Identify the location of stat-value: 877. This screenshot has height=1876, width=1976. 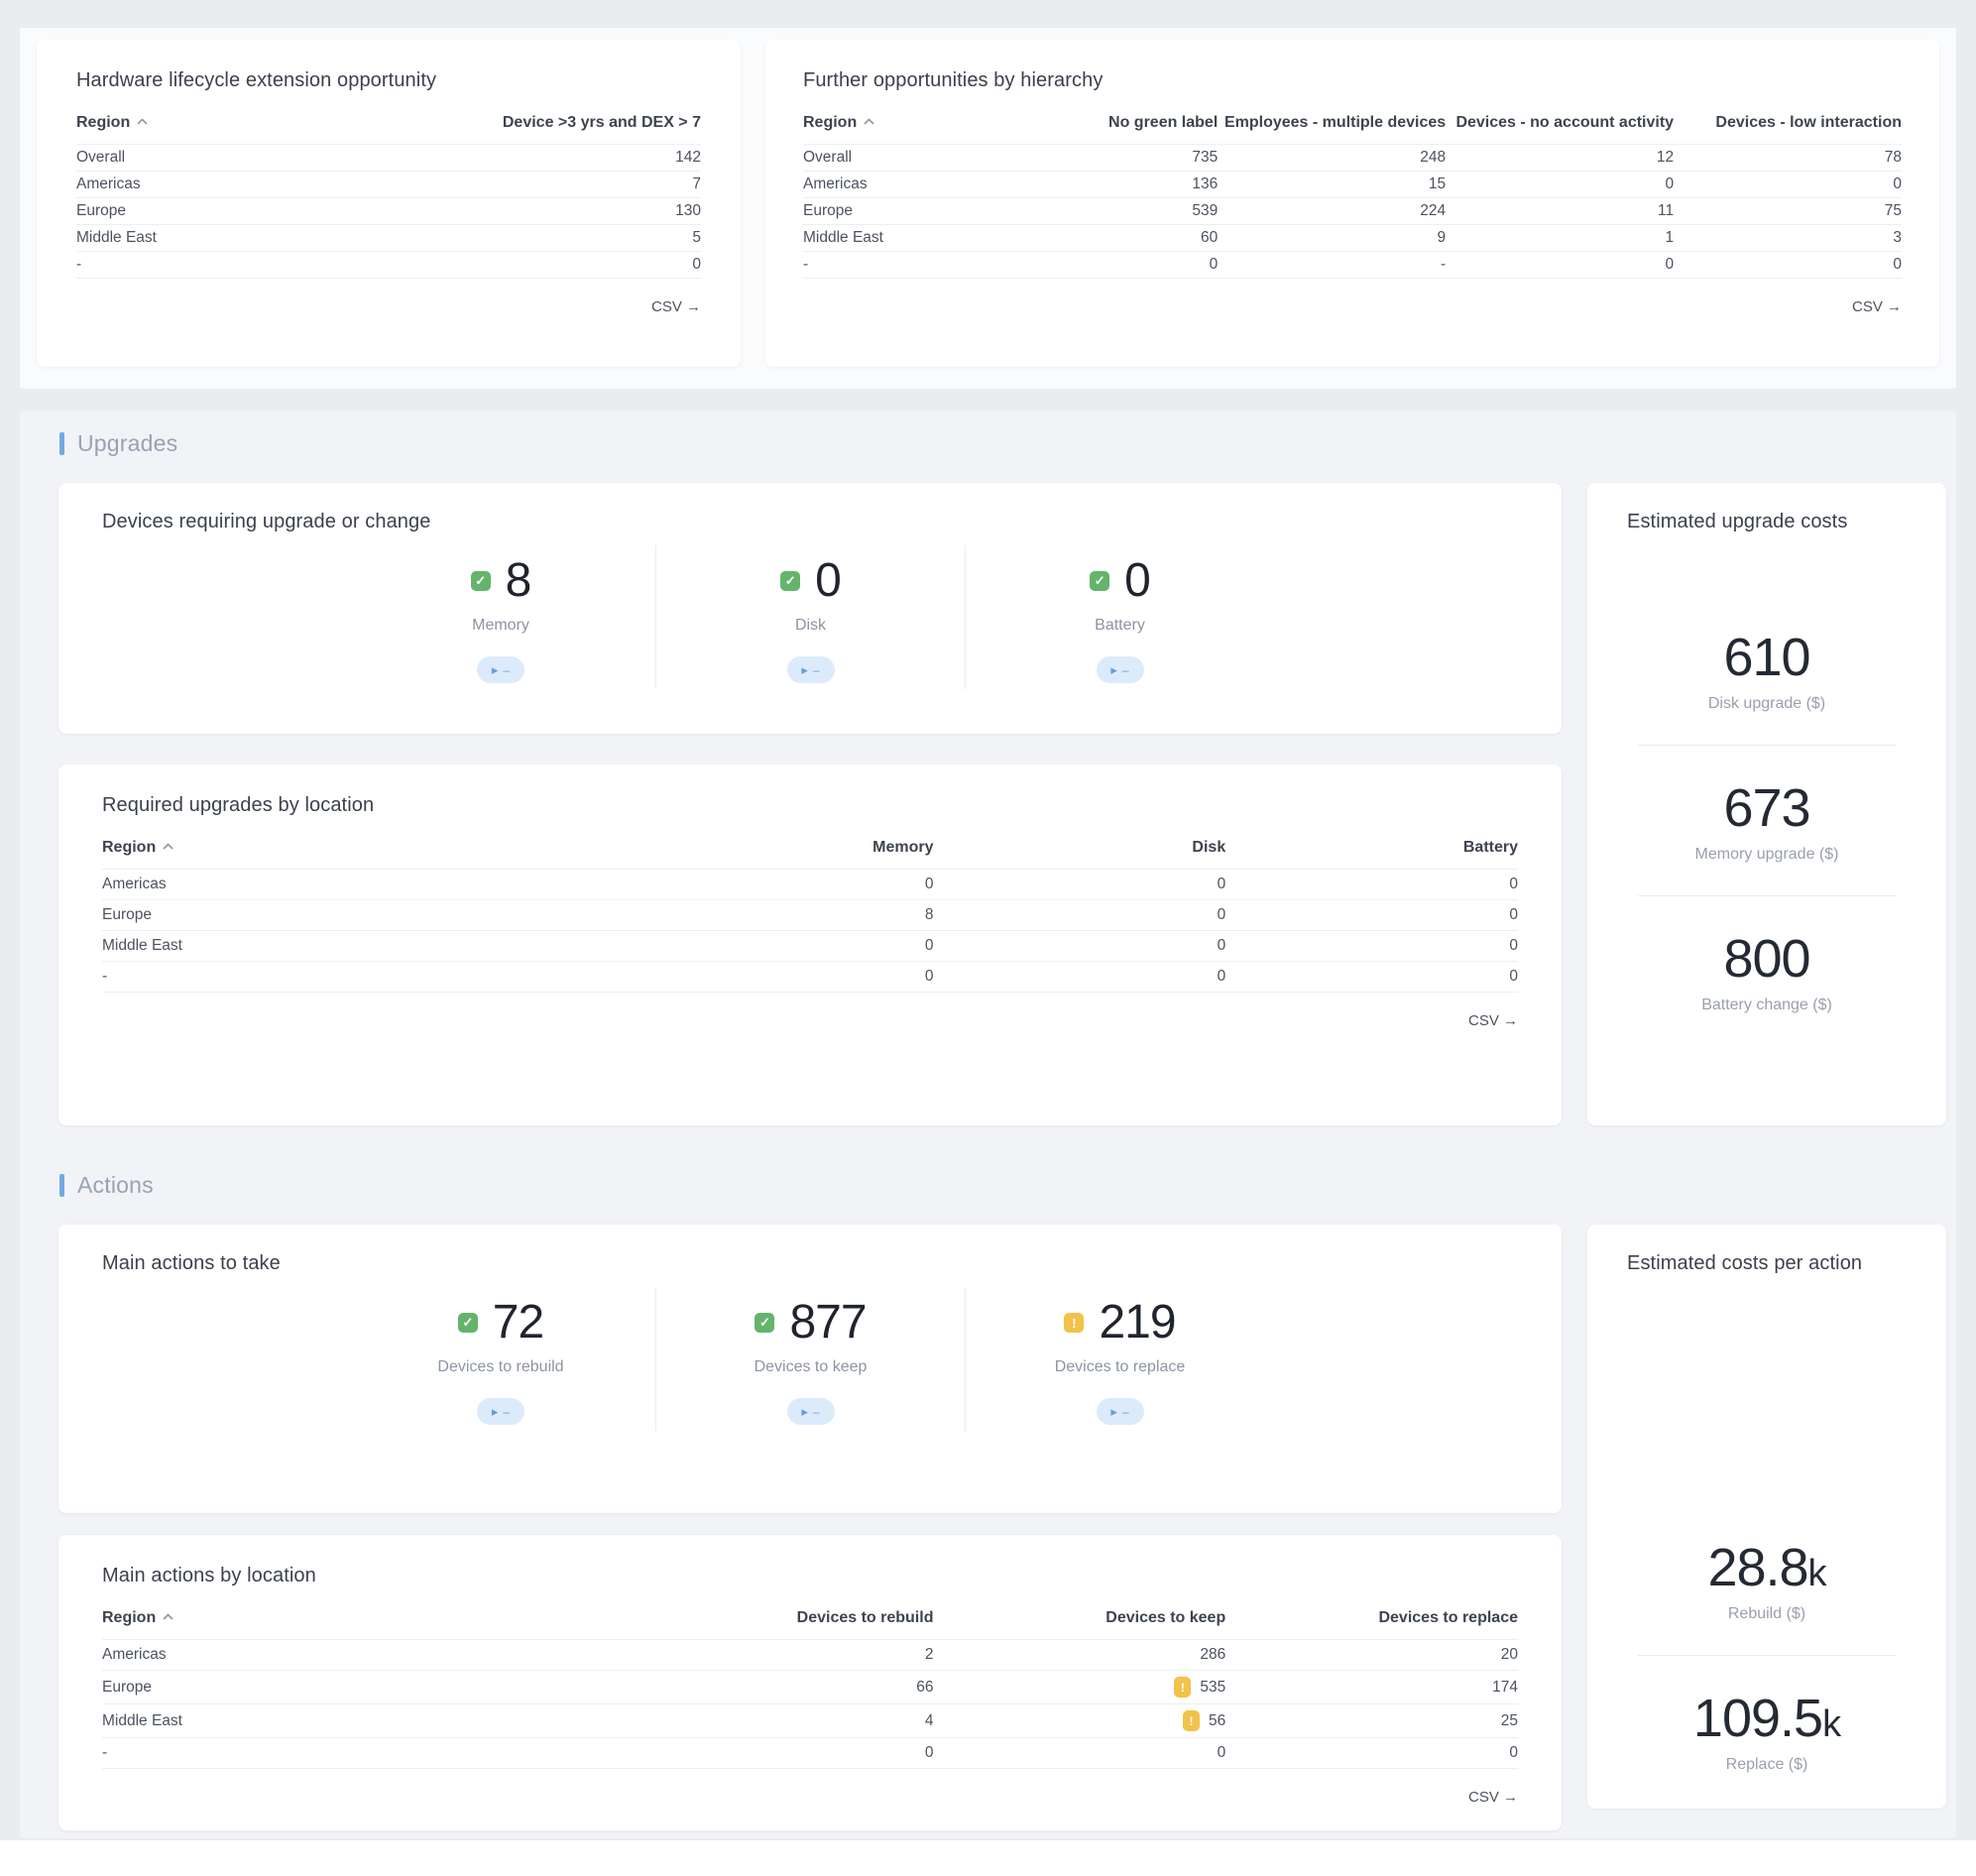
(828, 1322).